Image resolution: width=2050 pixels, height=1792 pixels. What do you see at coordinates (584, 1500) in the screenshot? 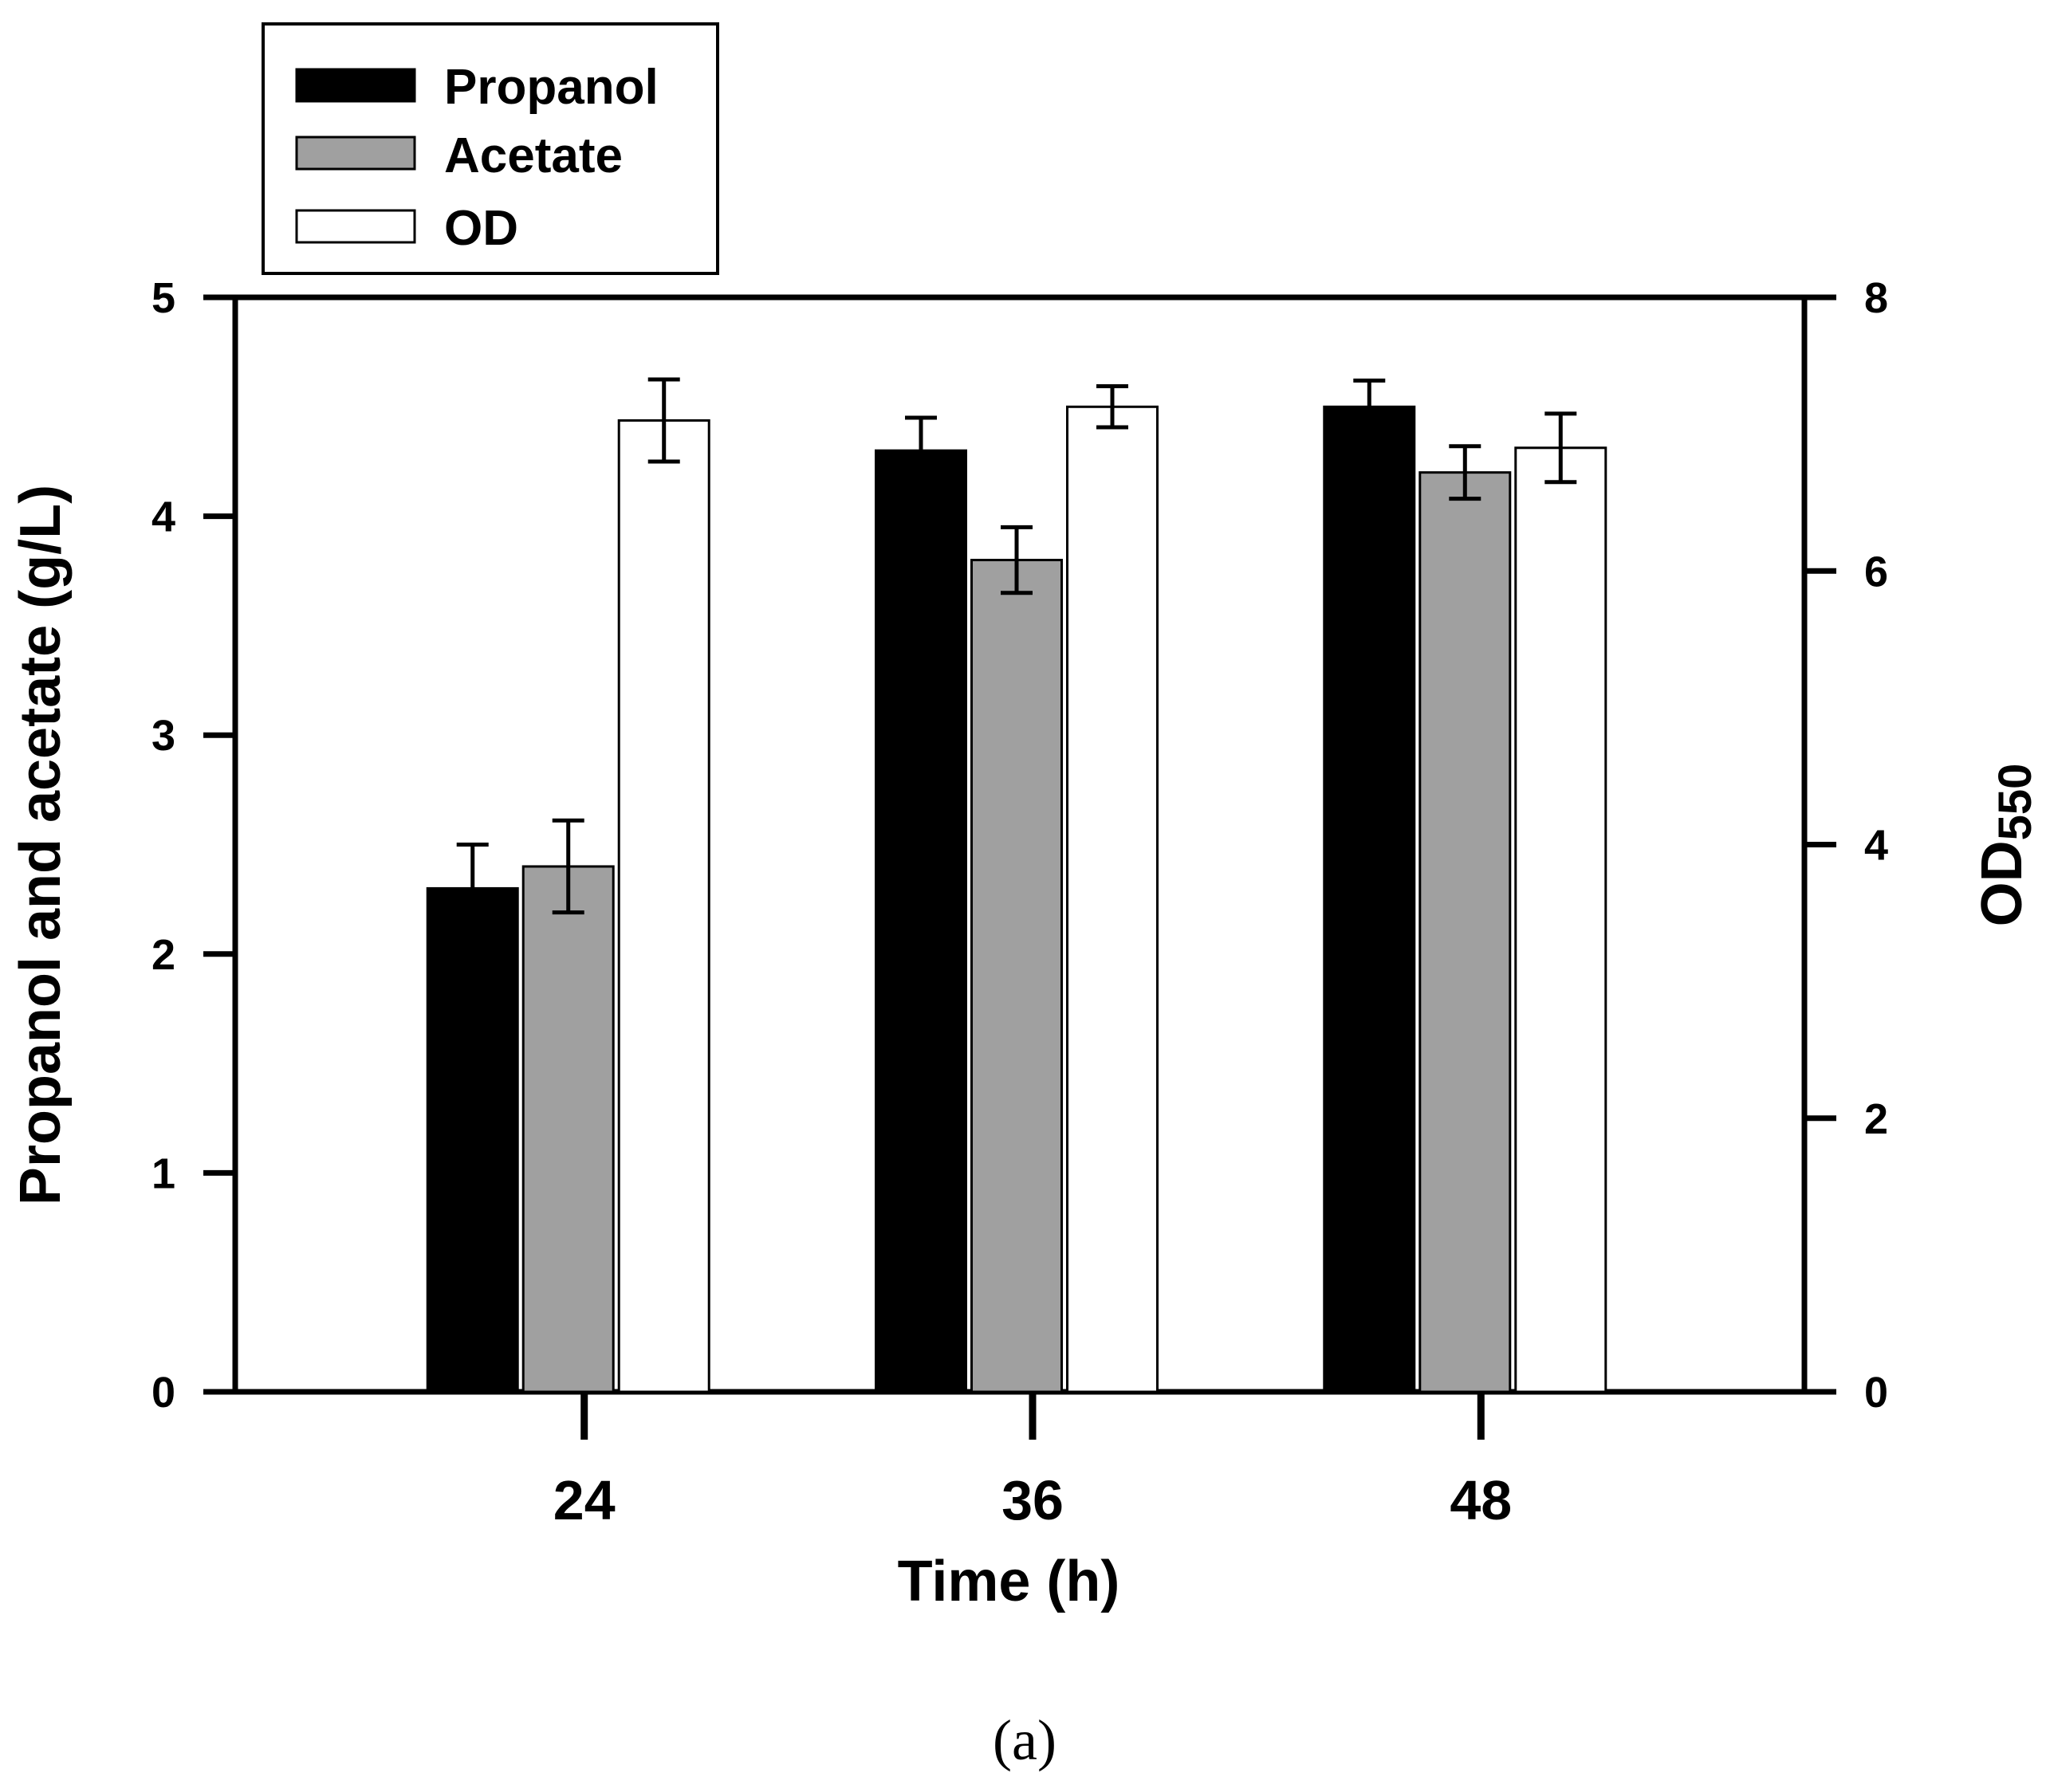
I see `x-tick-label-0: 24` at bounding box center [584, 1500].